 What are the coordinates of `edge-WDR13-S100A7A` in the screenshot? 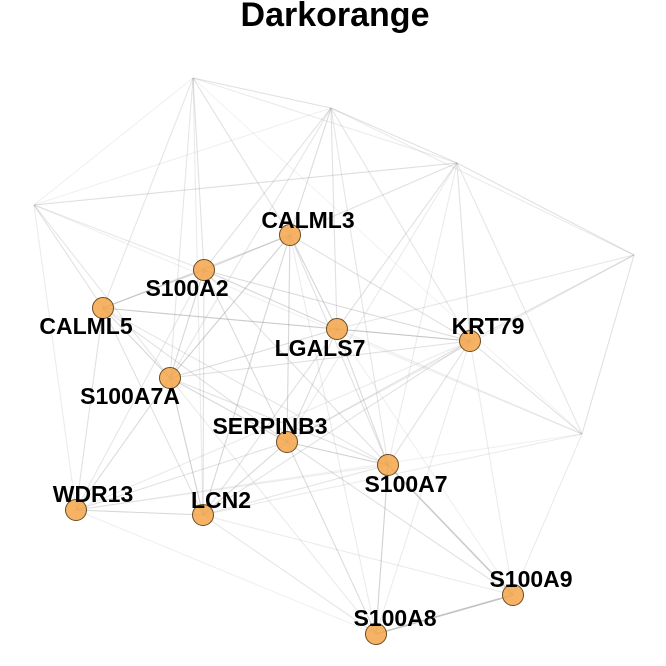 It's located at (123, 444).